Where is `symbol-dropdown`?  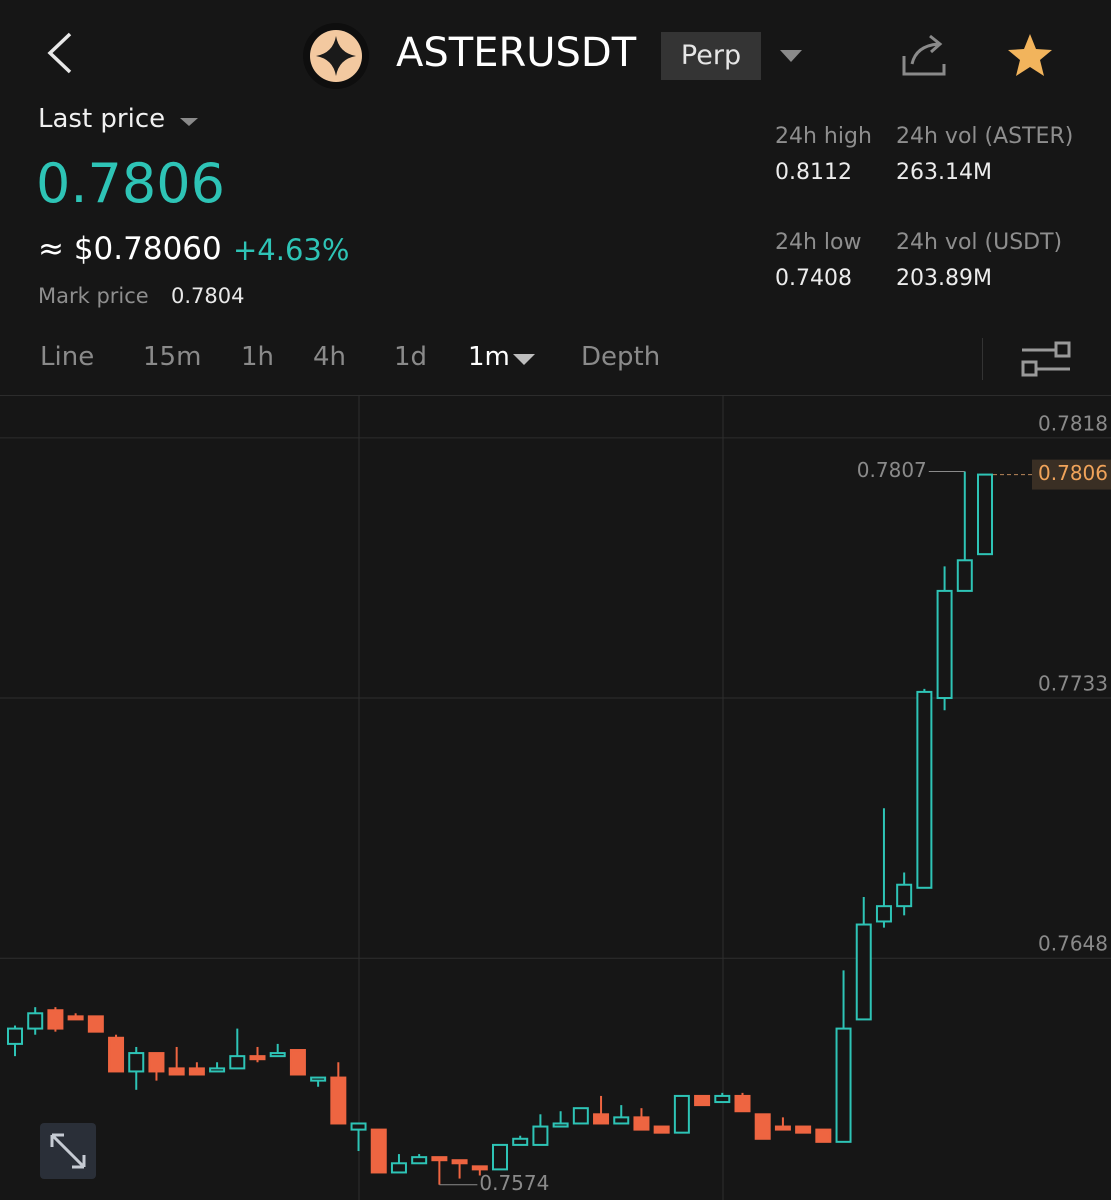 symbol-dropdown is located at coordinates (792, 57).